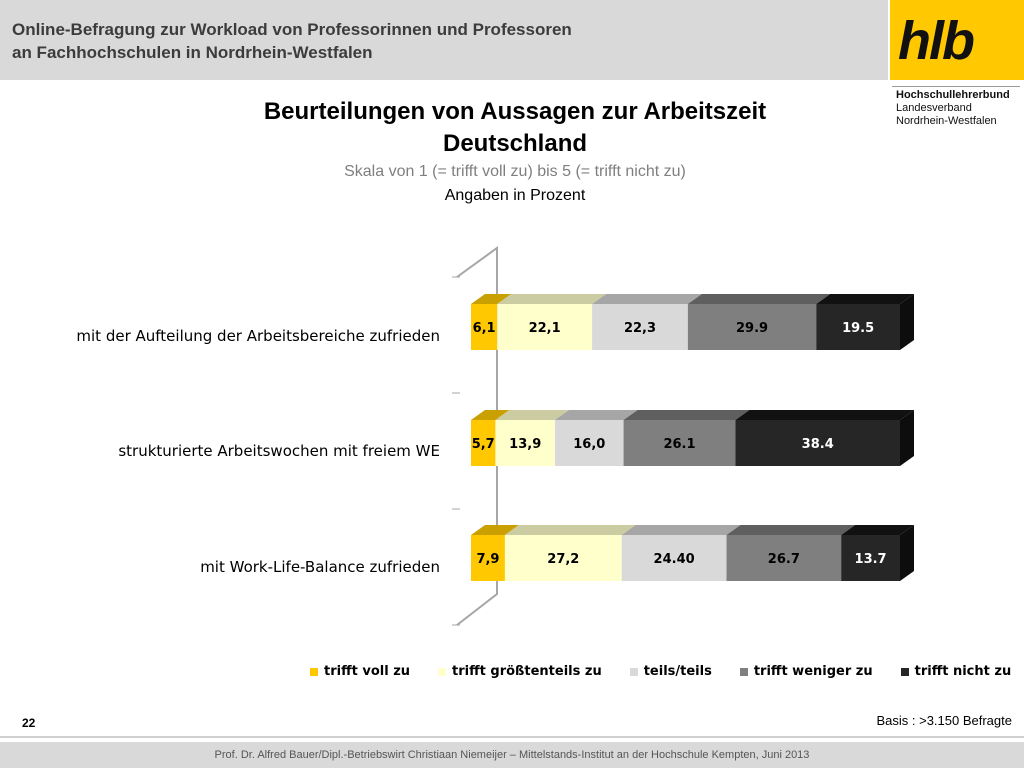 This screenshot has width=1024, height=768. What do you see at coordinates (515, 143) in the screenshot?
I see `chart-title-line-2: Deutschland` at bounding box center [515, 143].